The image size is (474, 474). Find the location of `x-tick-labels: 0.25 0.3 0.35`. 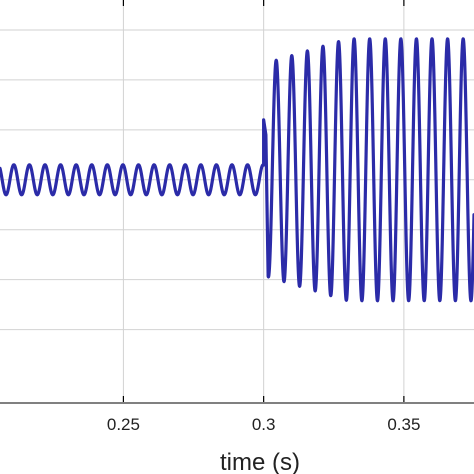

x-tick-labels: 0.25 0.3 0.35 is located at coordinates (264, 424).